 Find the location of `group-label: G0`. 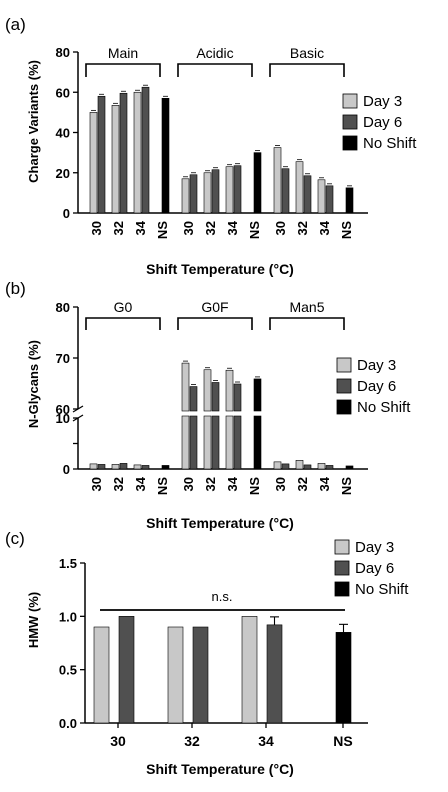

group-label: G0 is located at coordinates (123, 307).